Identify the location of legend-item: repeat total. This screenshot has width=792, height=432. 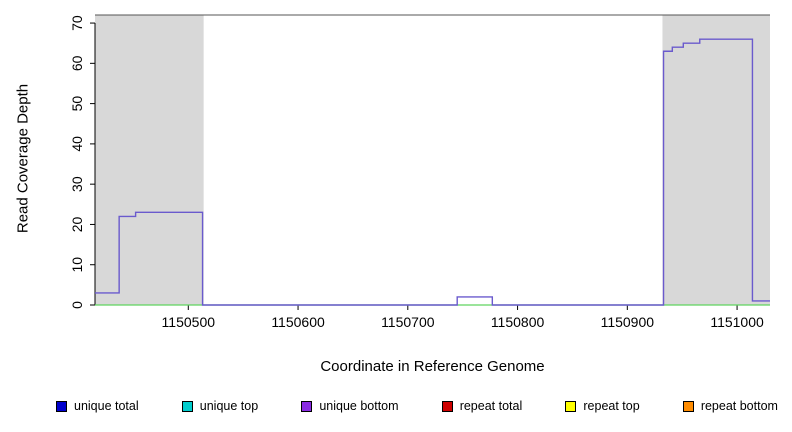
(482, 406).